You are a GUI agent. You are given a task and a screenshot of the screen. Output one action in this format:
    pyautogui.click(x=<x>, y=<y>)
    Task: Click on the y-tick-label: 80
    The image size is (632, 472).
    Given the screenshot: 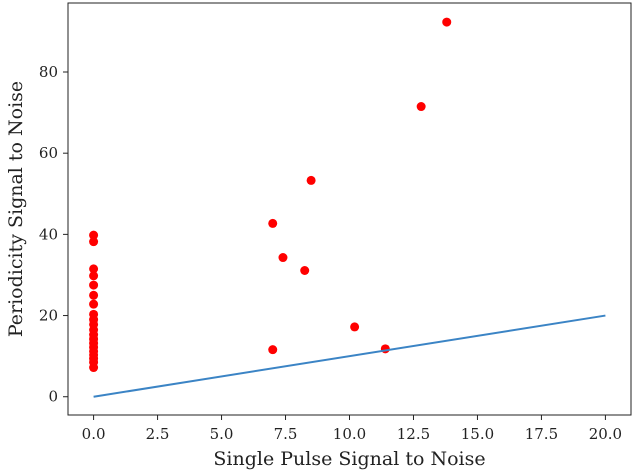 What is the action you would take?
    pyautogui.click(x=48, y=72)
    